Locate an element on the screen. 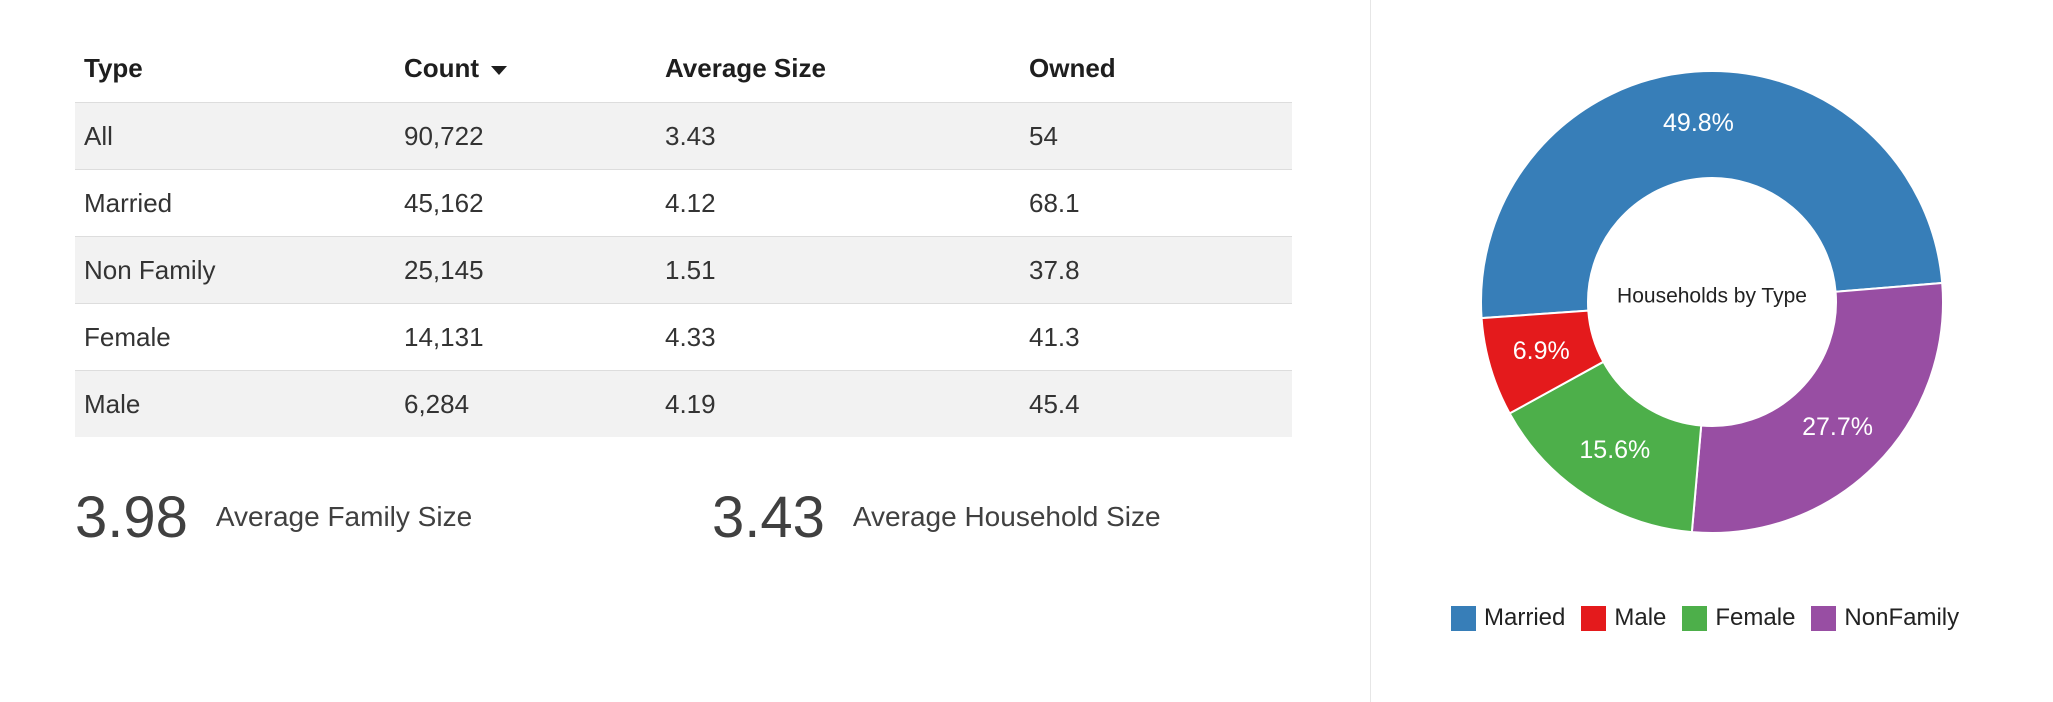 Image resolution: width=2053 pixels, height=702 pixels. legend-item-nonfamily: NonFamily is located at coordinates (1885, 618).